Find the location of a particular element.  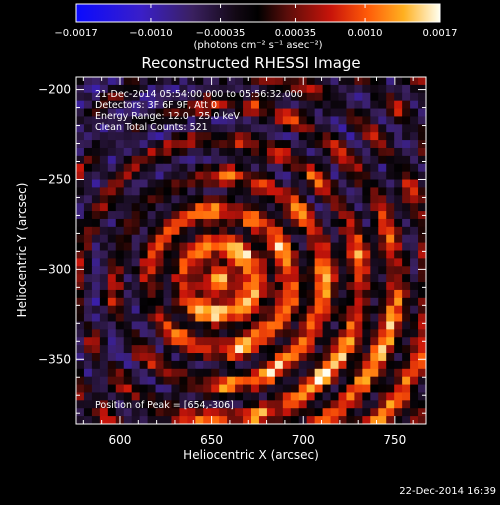

colorbar-tick-label: −0.0010 is located at coordinates (150, 33).